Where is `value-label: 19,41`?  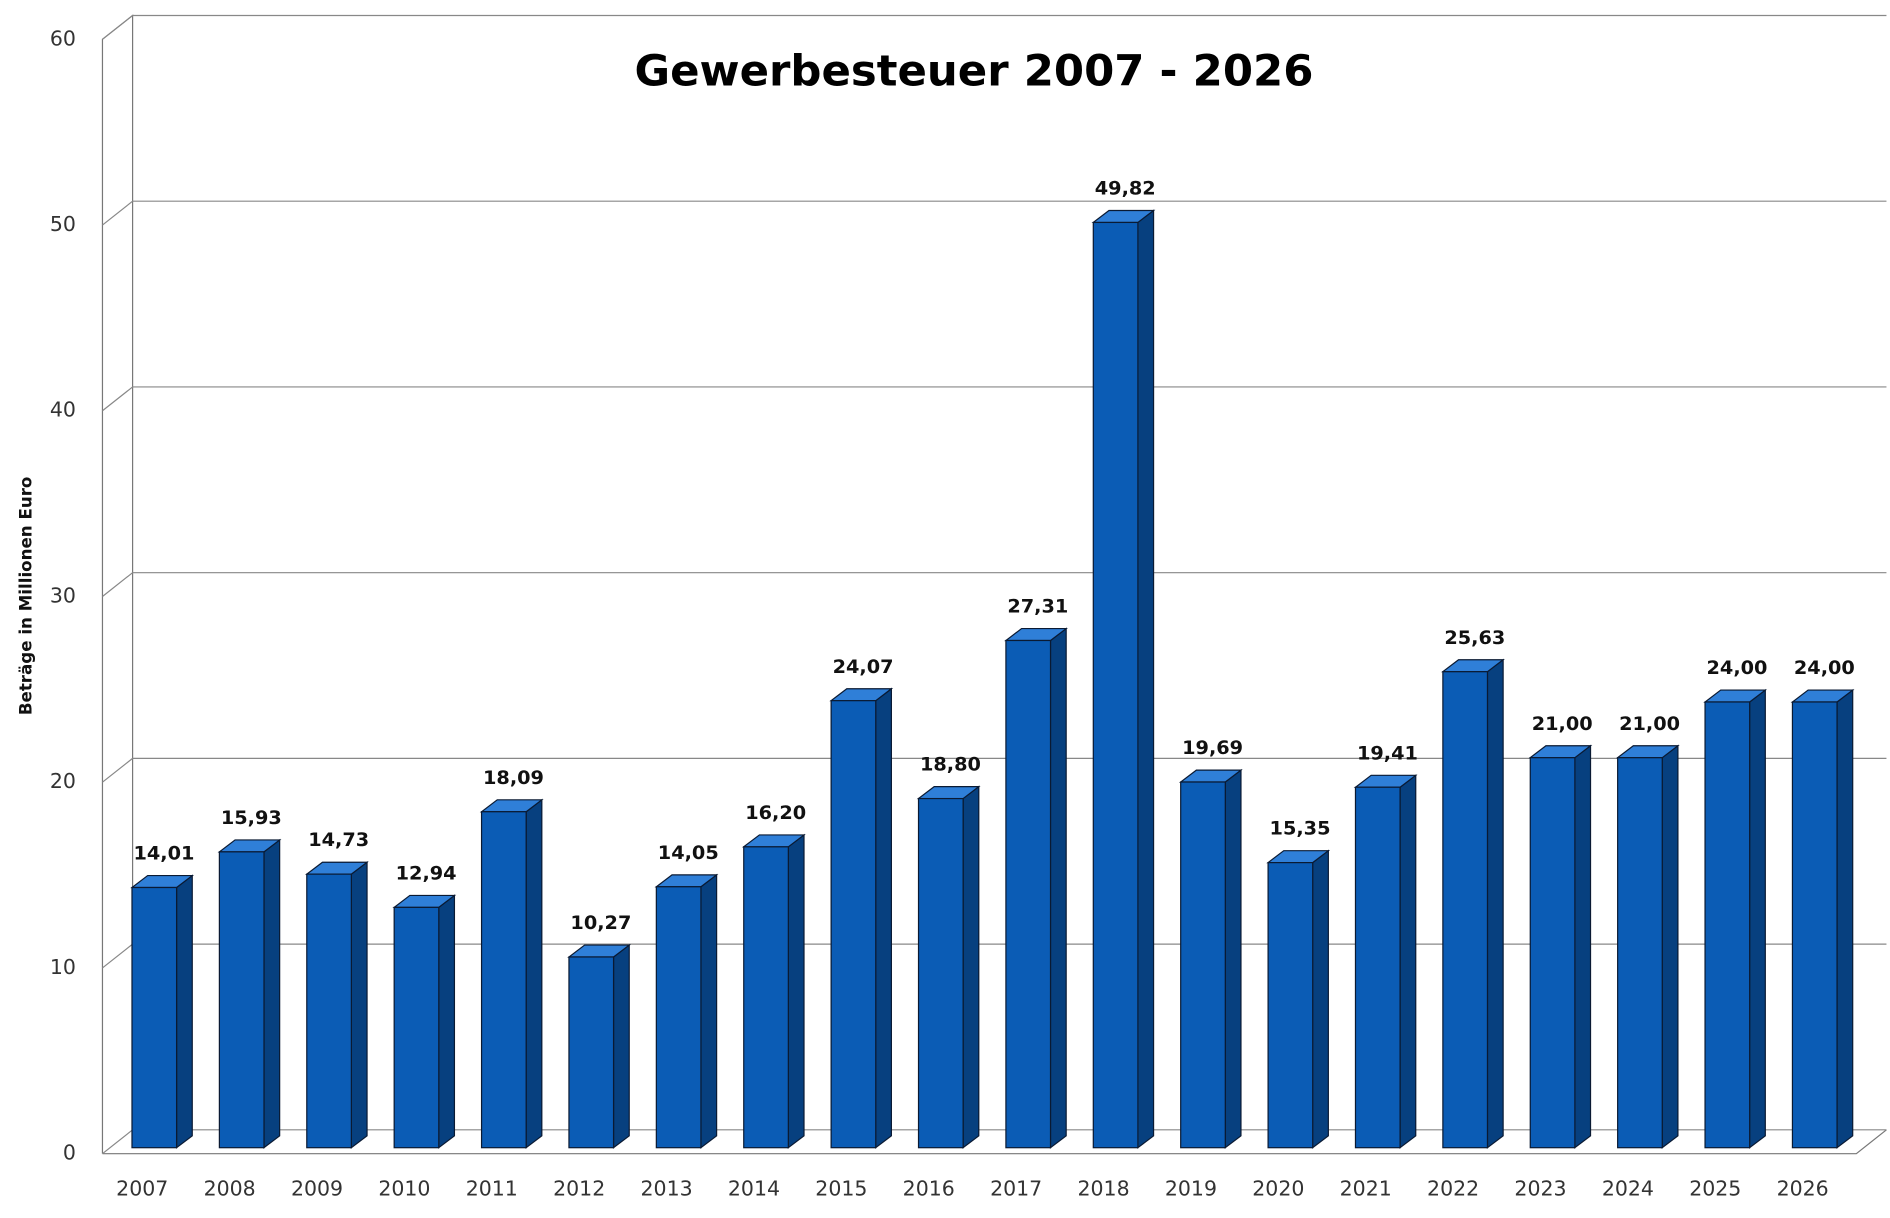 value-label: 19,41 is located at coordinates (1387, 752).